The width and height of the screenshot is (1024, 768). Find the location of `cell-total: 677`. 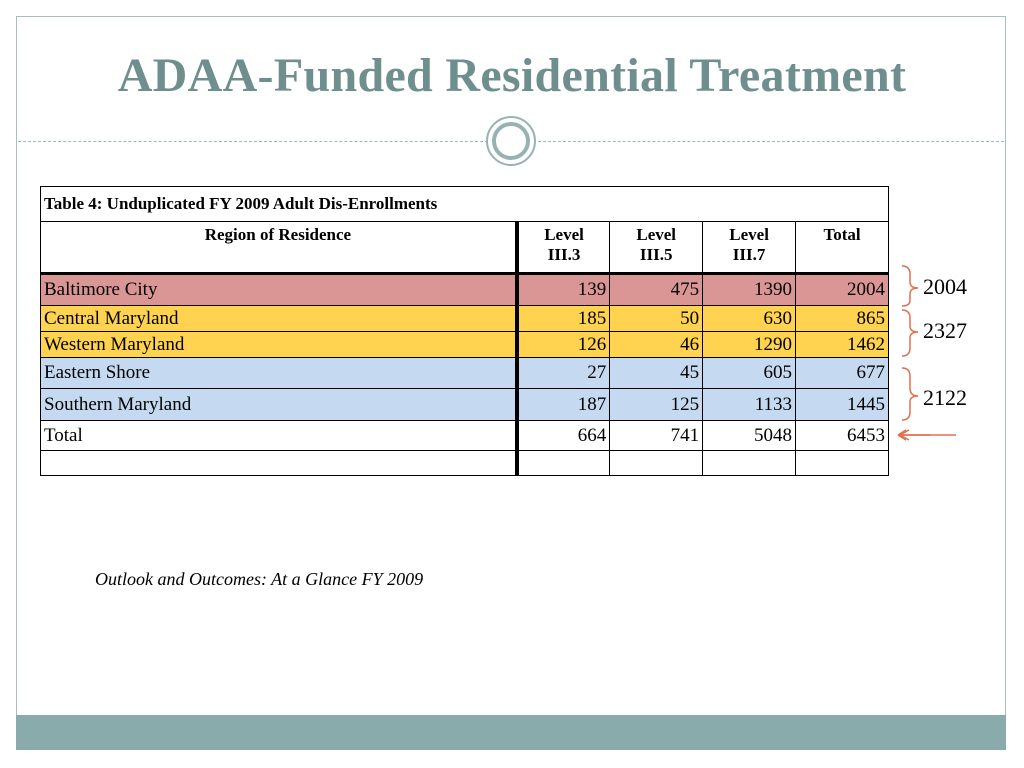

cell-total: 677 is located at coordinates (842, 373).